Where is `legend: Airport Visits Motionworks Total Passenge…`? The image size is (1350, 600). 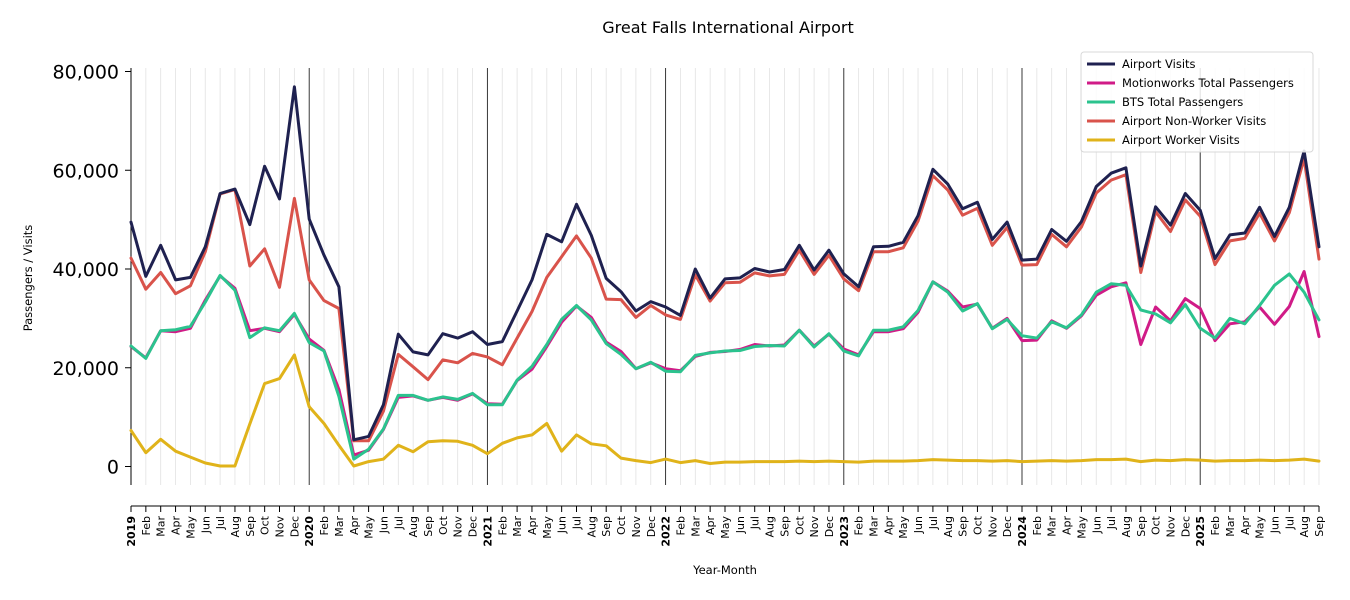
legend: Airport Visits Motionworks Total Passenge… is located at coordinates (1197, 102).